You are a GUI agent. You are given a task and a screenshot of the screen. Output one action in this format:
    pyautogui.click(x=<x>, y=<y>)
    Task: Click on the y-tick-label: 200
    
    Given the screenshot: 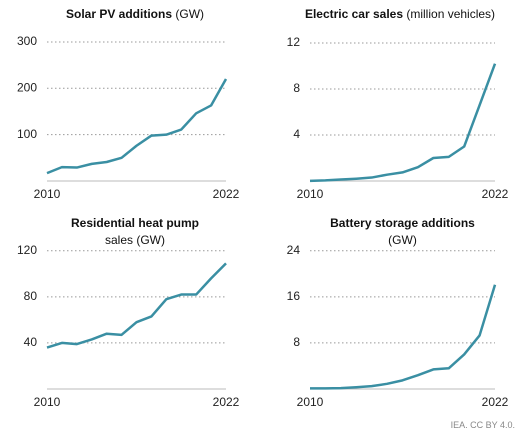 What is the action you would take?
    pyautogui.click(x=27, y=87)
    